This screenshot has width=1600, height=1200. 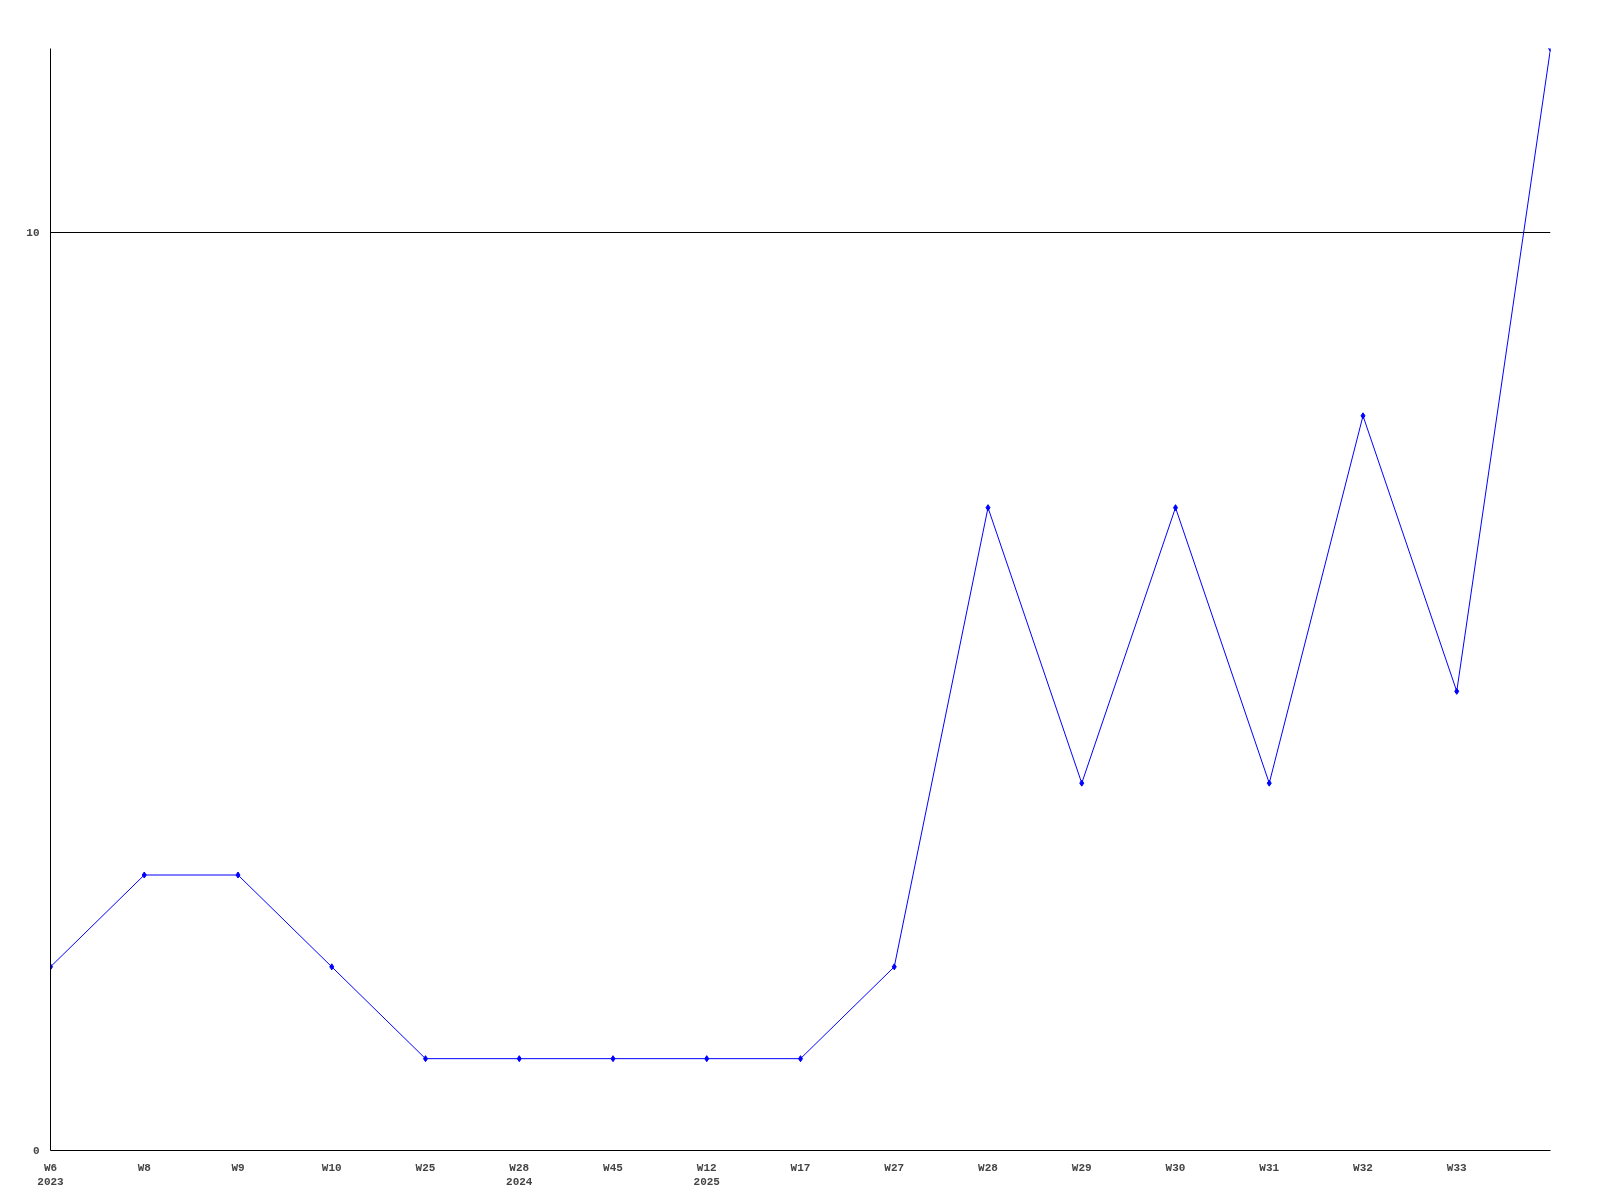 What do you see at coordinates (519, 1174) in the screenshot?
I see `x-tick-label: W28 2024` at bounding box center [519, 1174].